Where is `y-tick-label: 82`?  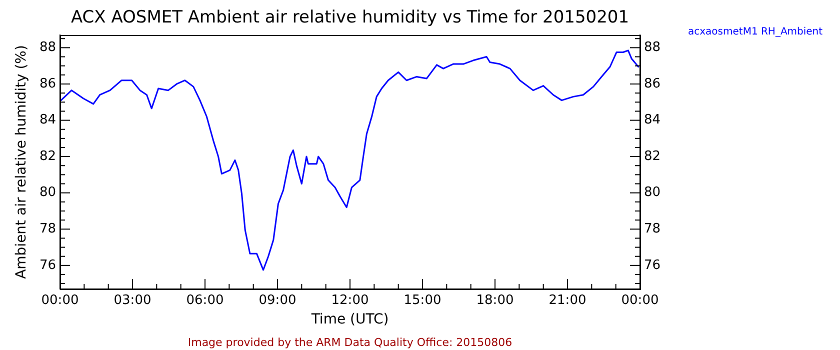 y-tick-label: 82 is located at coordinates (47, 156).